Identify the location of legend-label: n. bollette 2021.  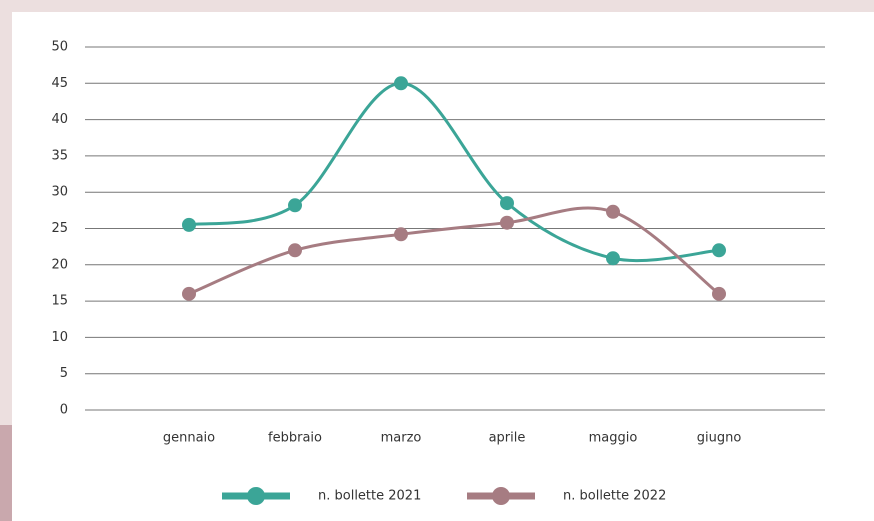
(369, 496).